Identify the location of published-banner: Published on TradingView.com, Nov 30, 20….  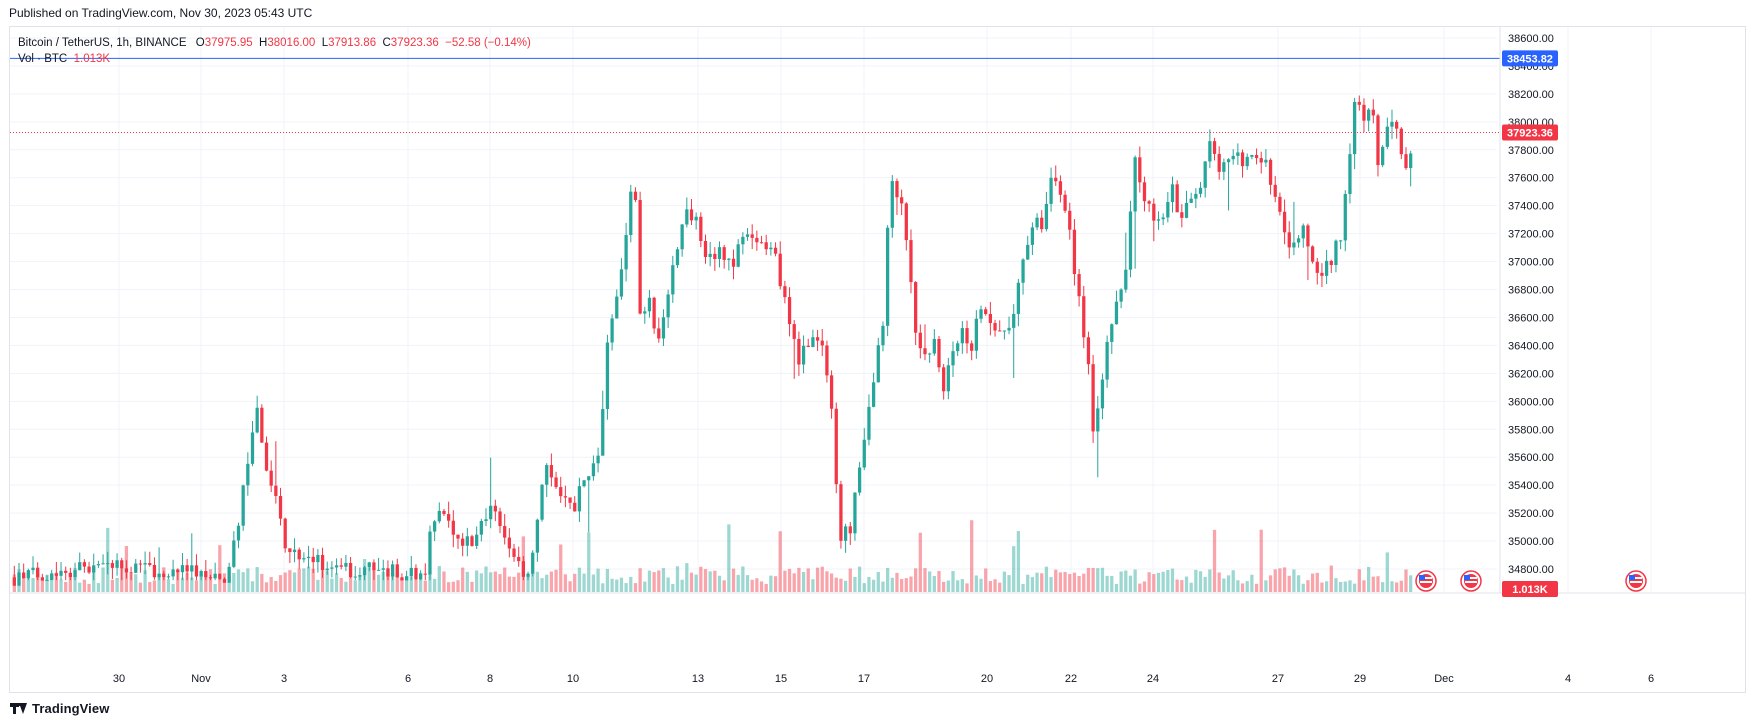
(161, 13).